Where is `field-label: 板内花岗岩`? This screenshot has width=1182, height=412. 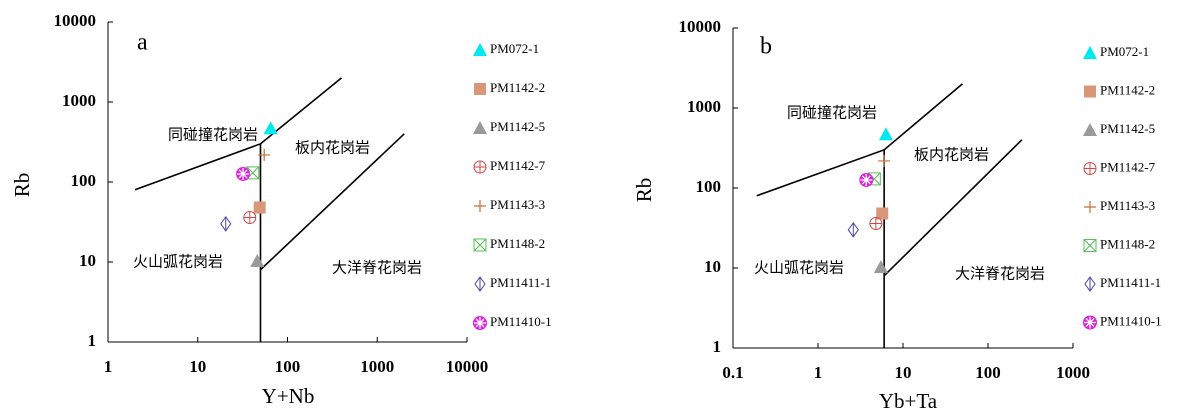 field-label: 板内花岗岩 is located at coordinates (332, 148).